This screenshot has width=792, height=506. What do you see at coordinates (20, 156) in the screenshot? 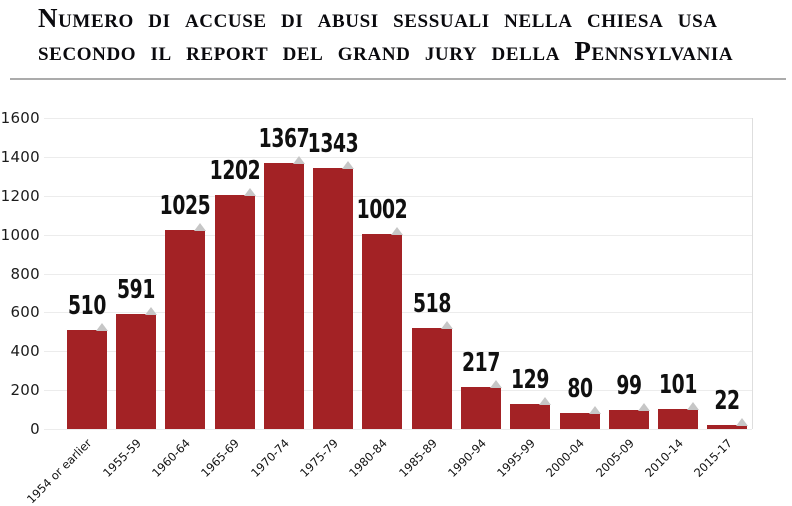
I see `y-axis-label: 1400` at bounding box center [20, 156].